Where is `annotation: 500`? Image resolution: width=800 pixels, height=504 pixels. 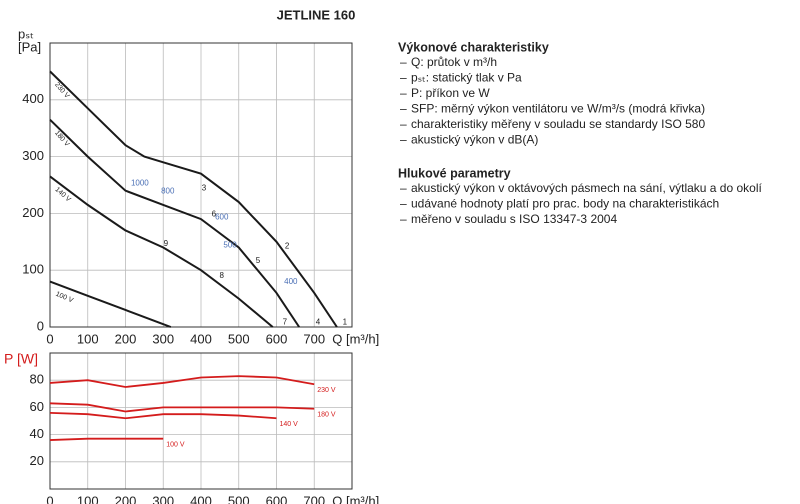
annotation: 500 is located at coordinates (230, 244).